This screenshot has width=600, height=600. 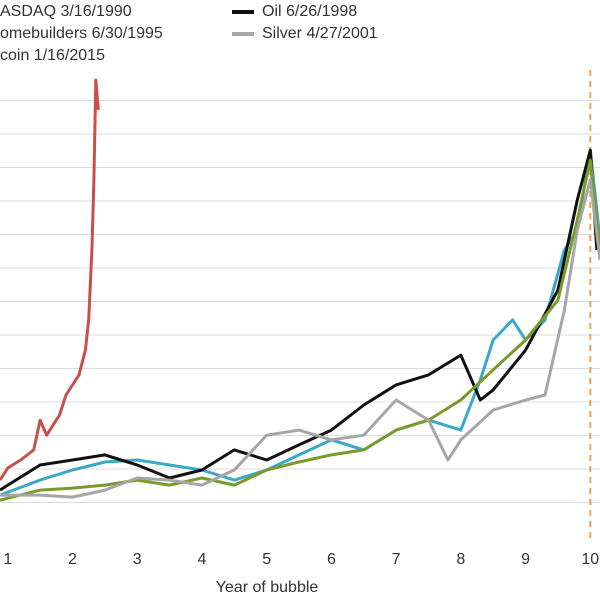 I want to click on x-axis-title: Year of bubble, so click(x=267, y=587).